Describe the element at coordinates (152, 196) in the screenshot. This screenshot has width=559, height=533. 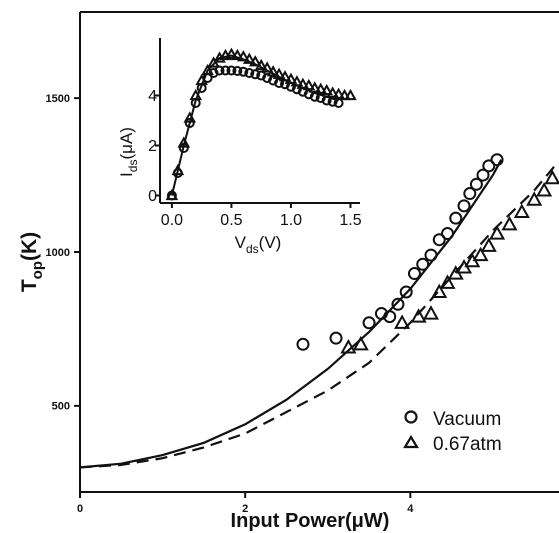
I see `inset-y-tick-label: 0` at that location.